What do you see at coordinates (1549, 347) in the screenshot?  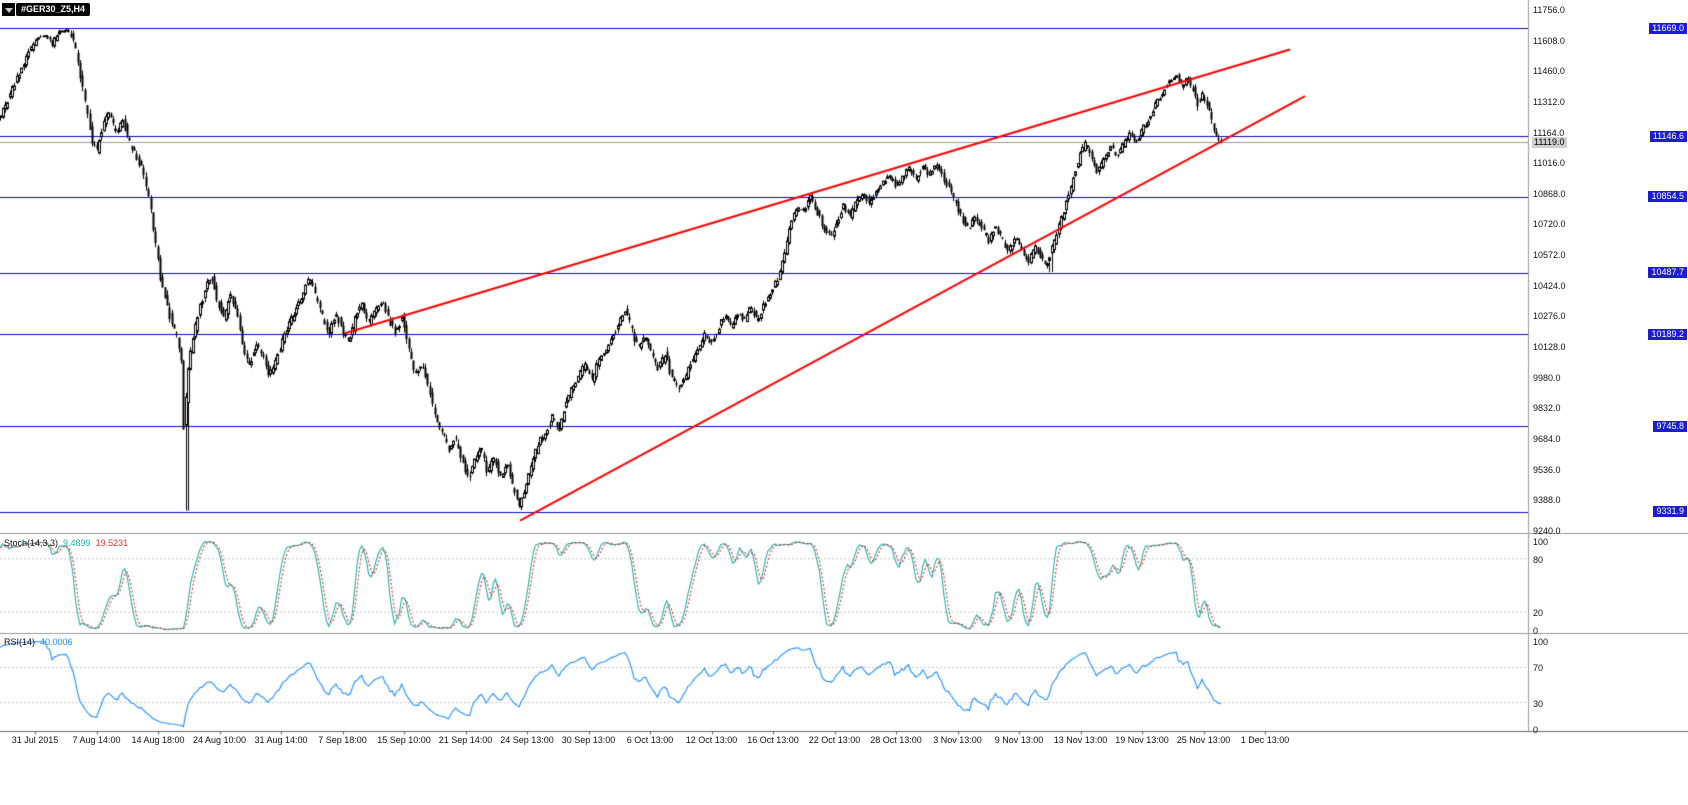 I see `price-tick-label: 10128.0` at bounding box center [1549, 347].